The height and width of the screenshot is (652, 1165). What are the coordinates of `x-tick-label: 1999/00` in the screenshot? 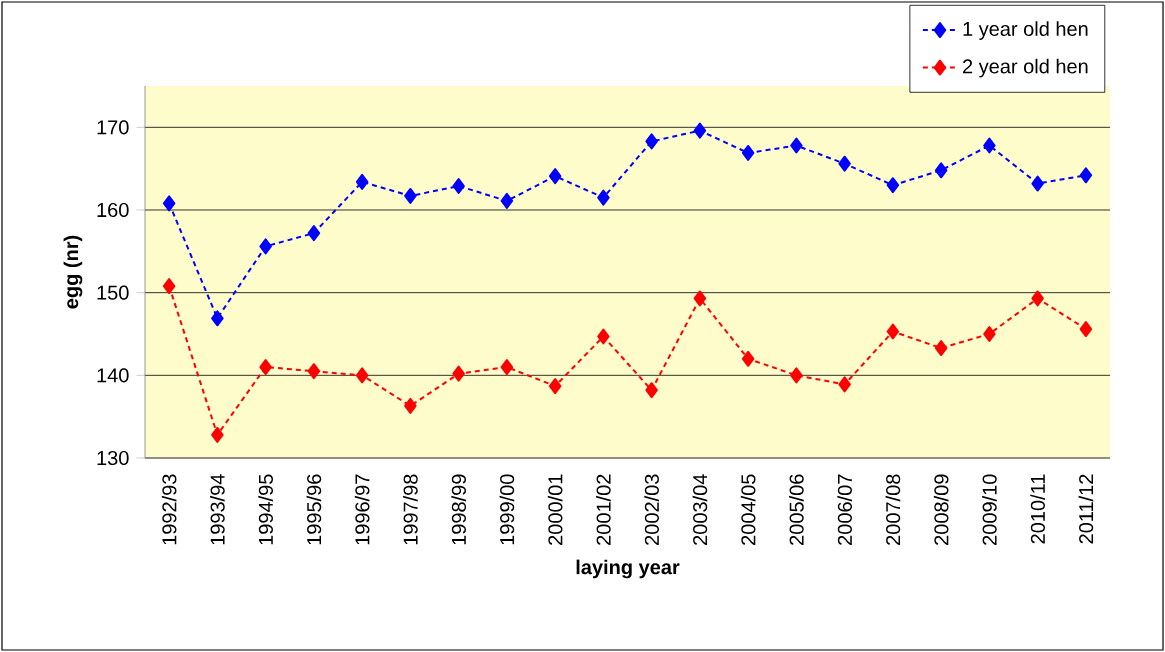 It's located at (507, 509).